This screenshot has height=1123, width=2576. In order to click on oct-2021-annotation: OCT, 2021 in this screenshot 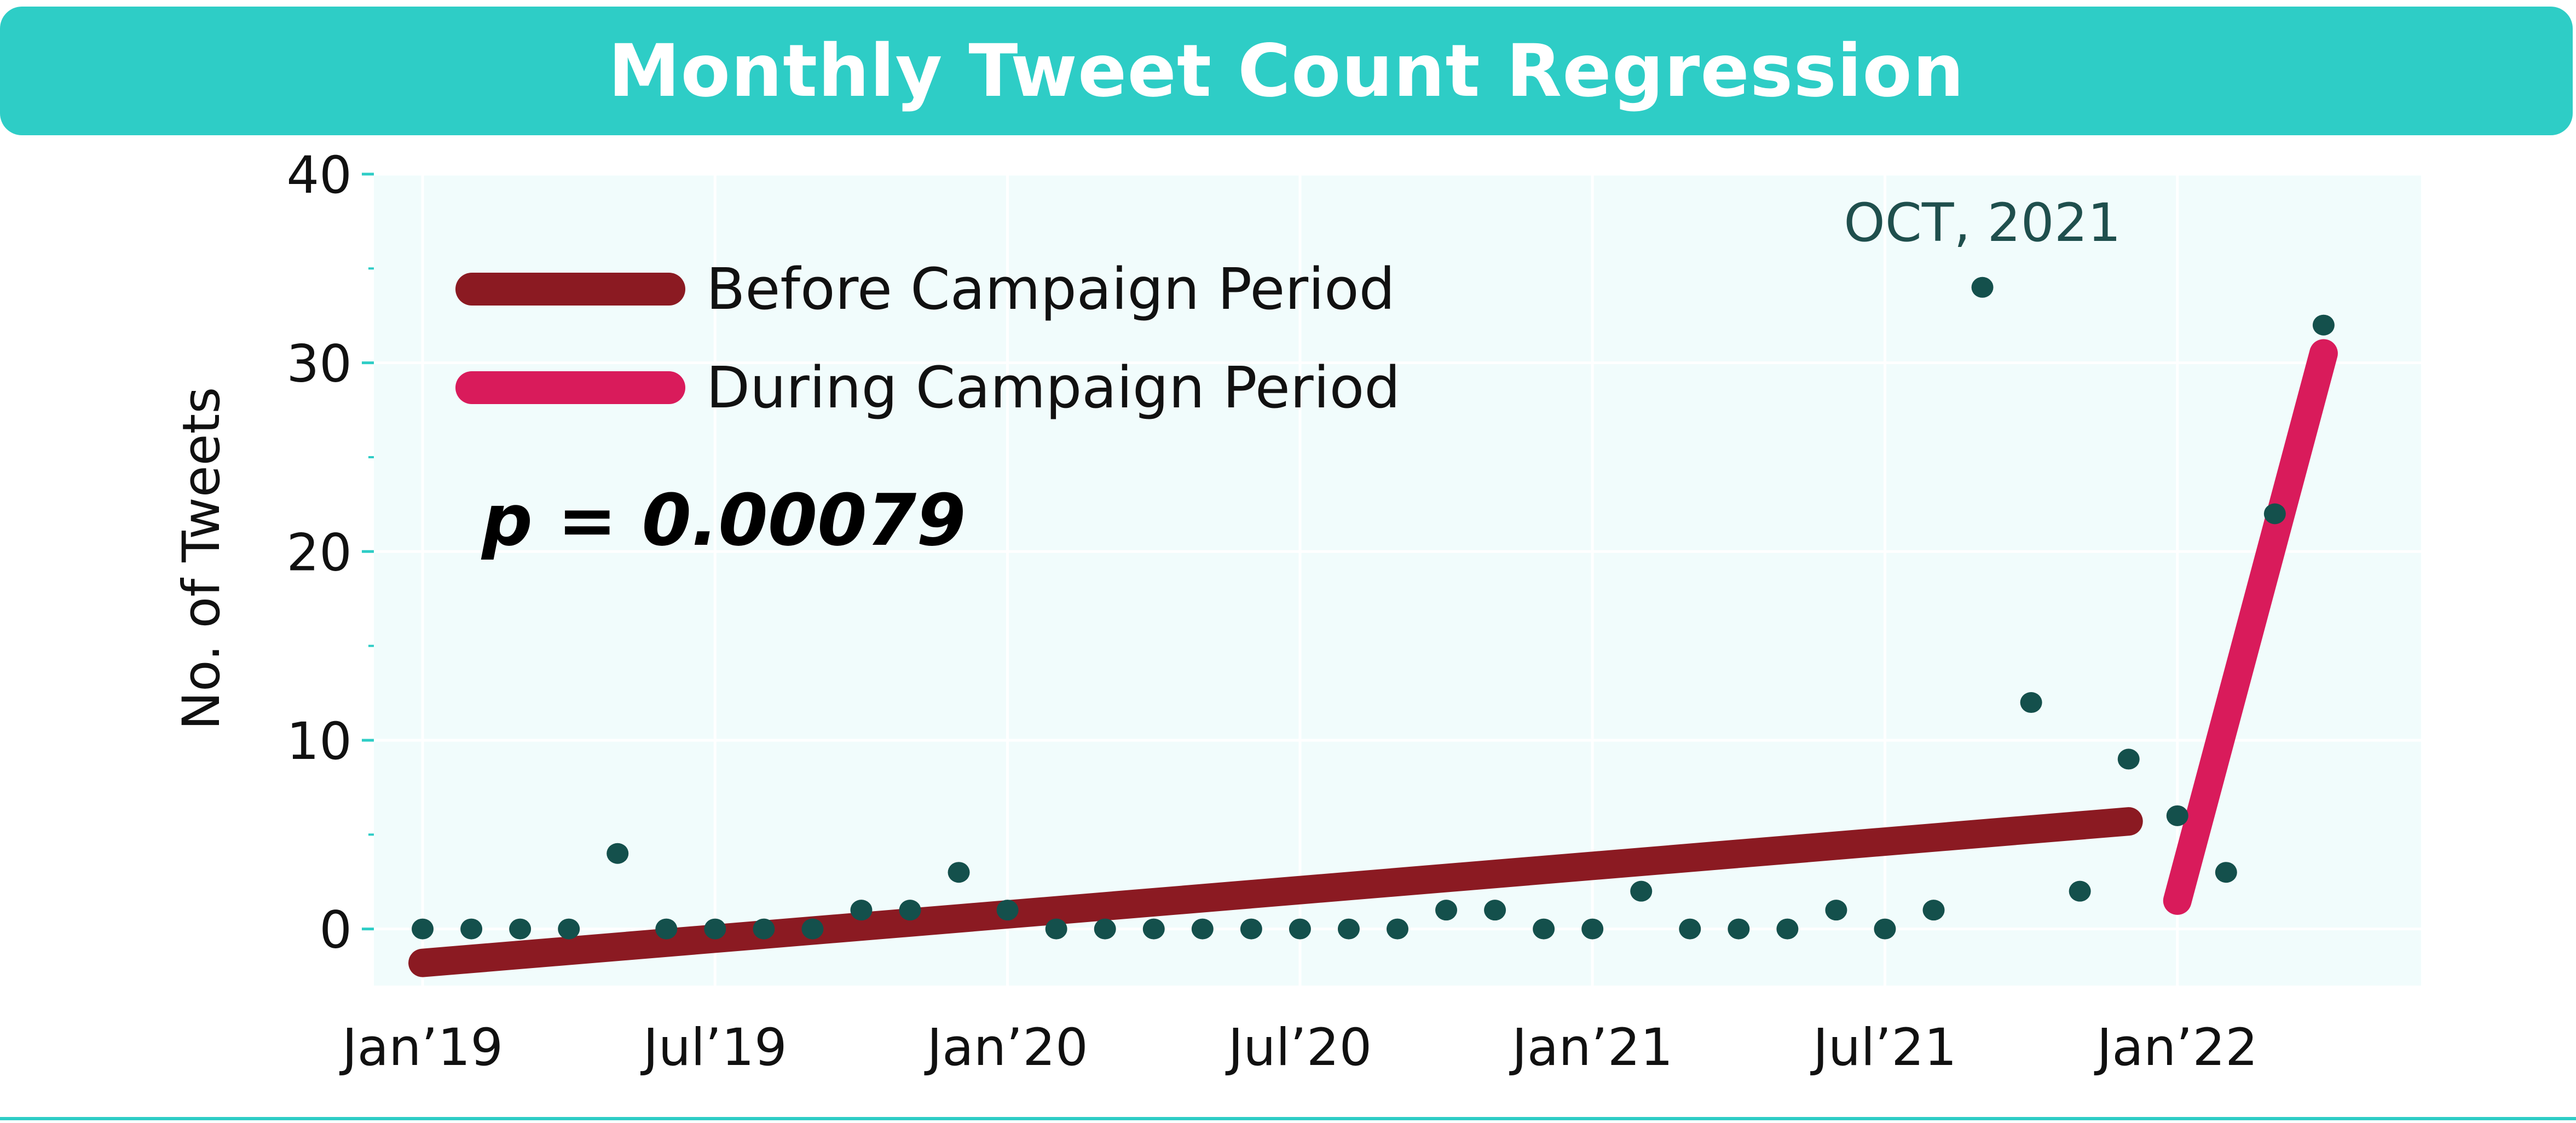, I will do `click(1983, 223)`.